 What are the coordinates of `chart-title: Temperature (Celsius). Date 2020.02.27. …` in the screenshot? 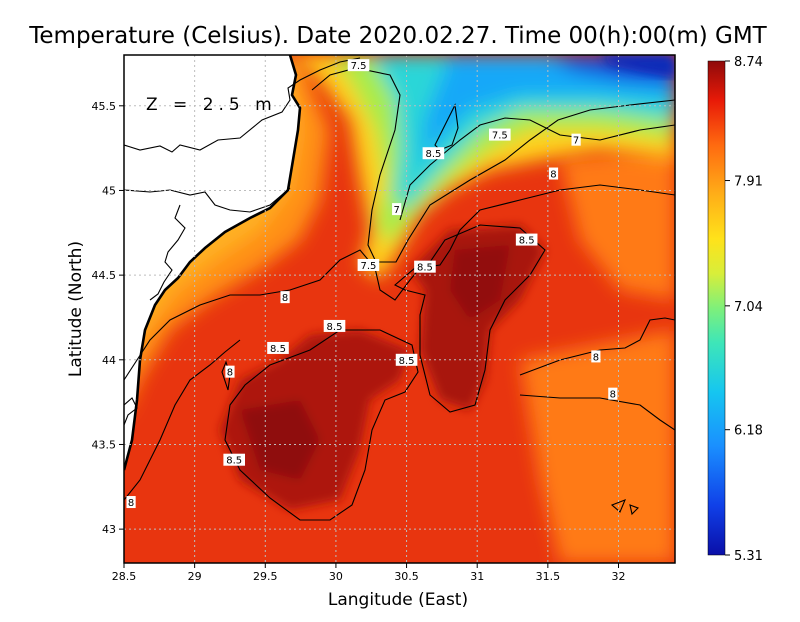 It's located at (397, 36).